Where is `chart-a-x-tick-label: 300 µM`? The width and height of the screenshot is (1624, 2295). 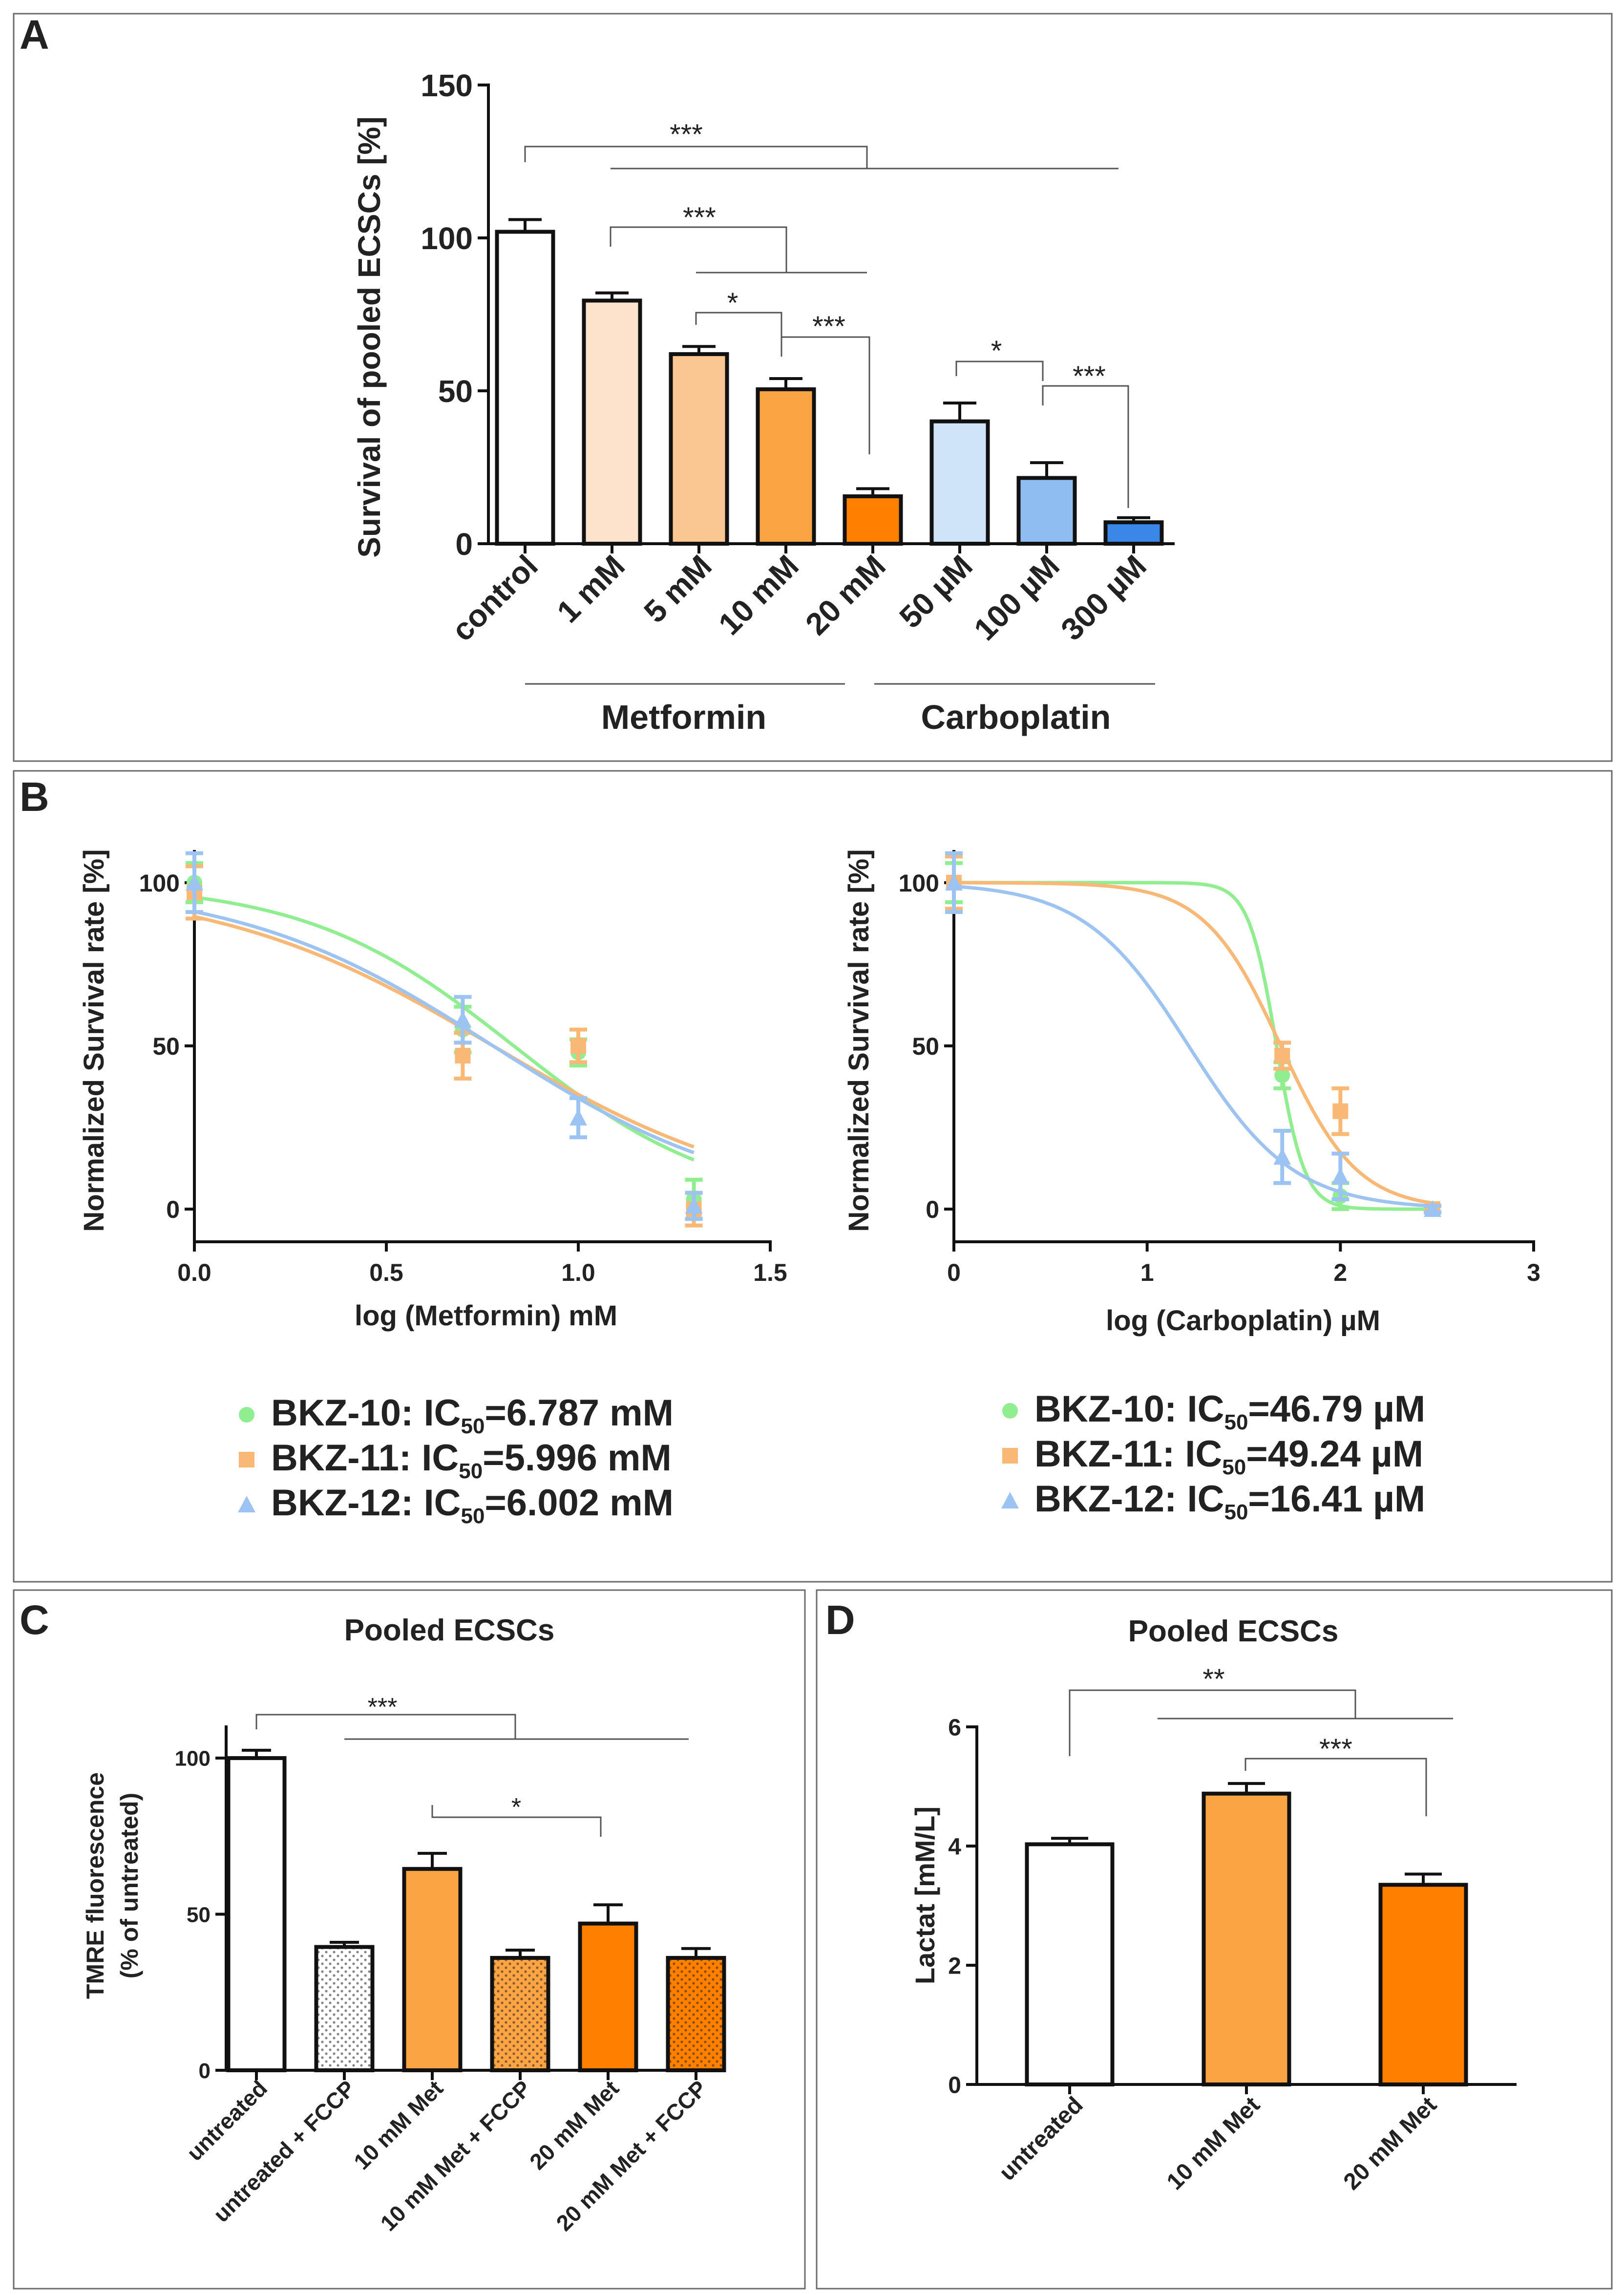 chart-a-x-tick-label: 300 µM is located at coordinates (1103, 597).